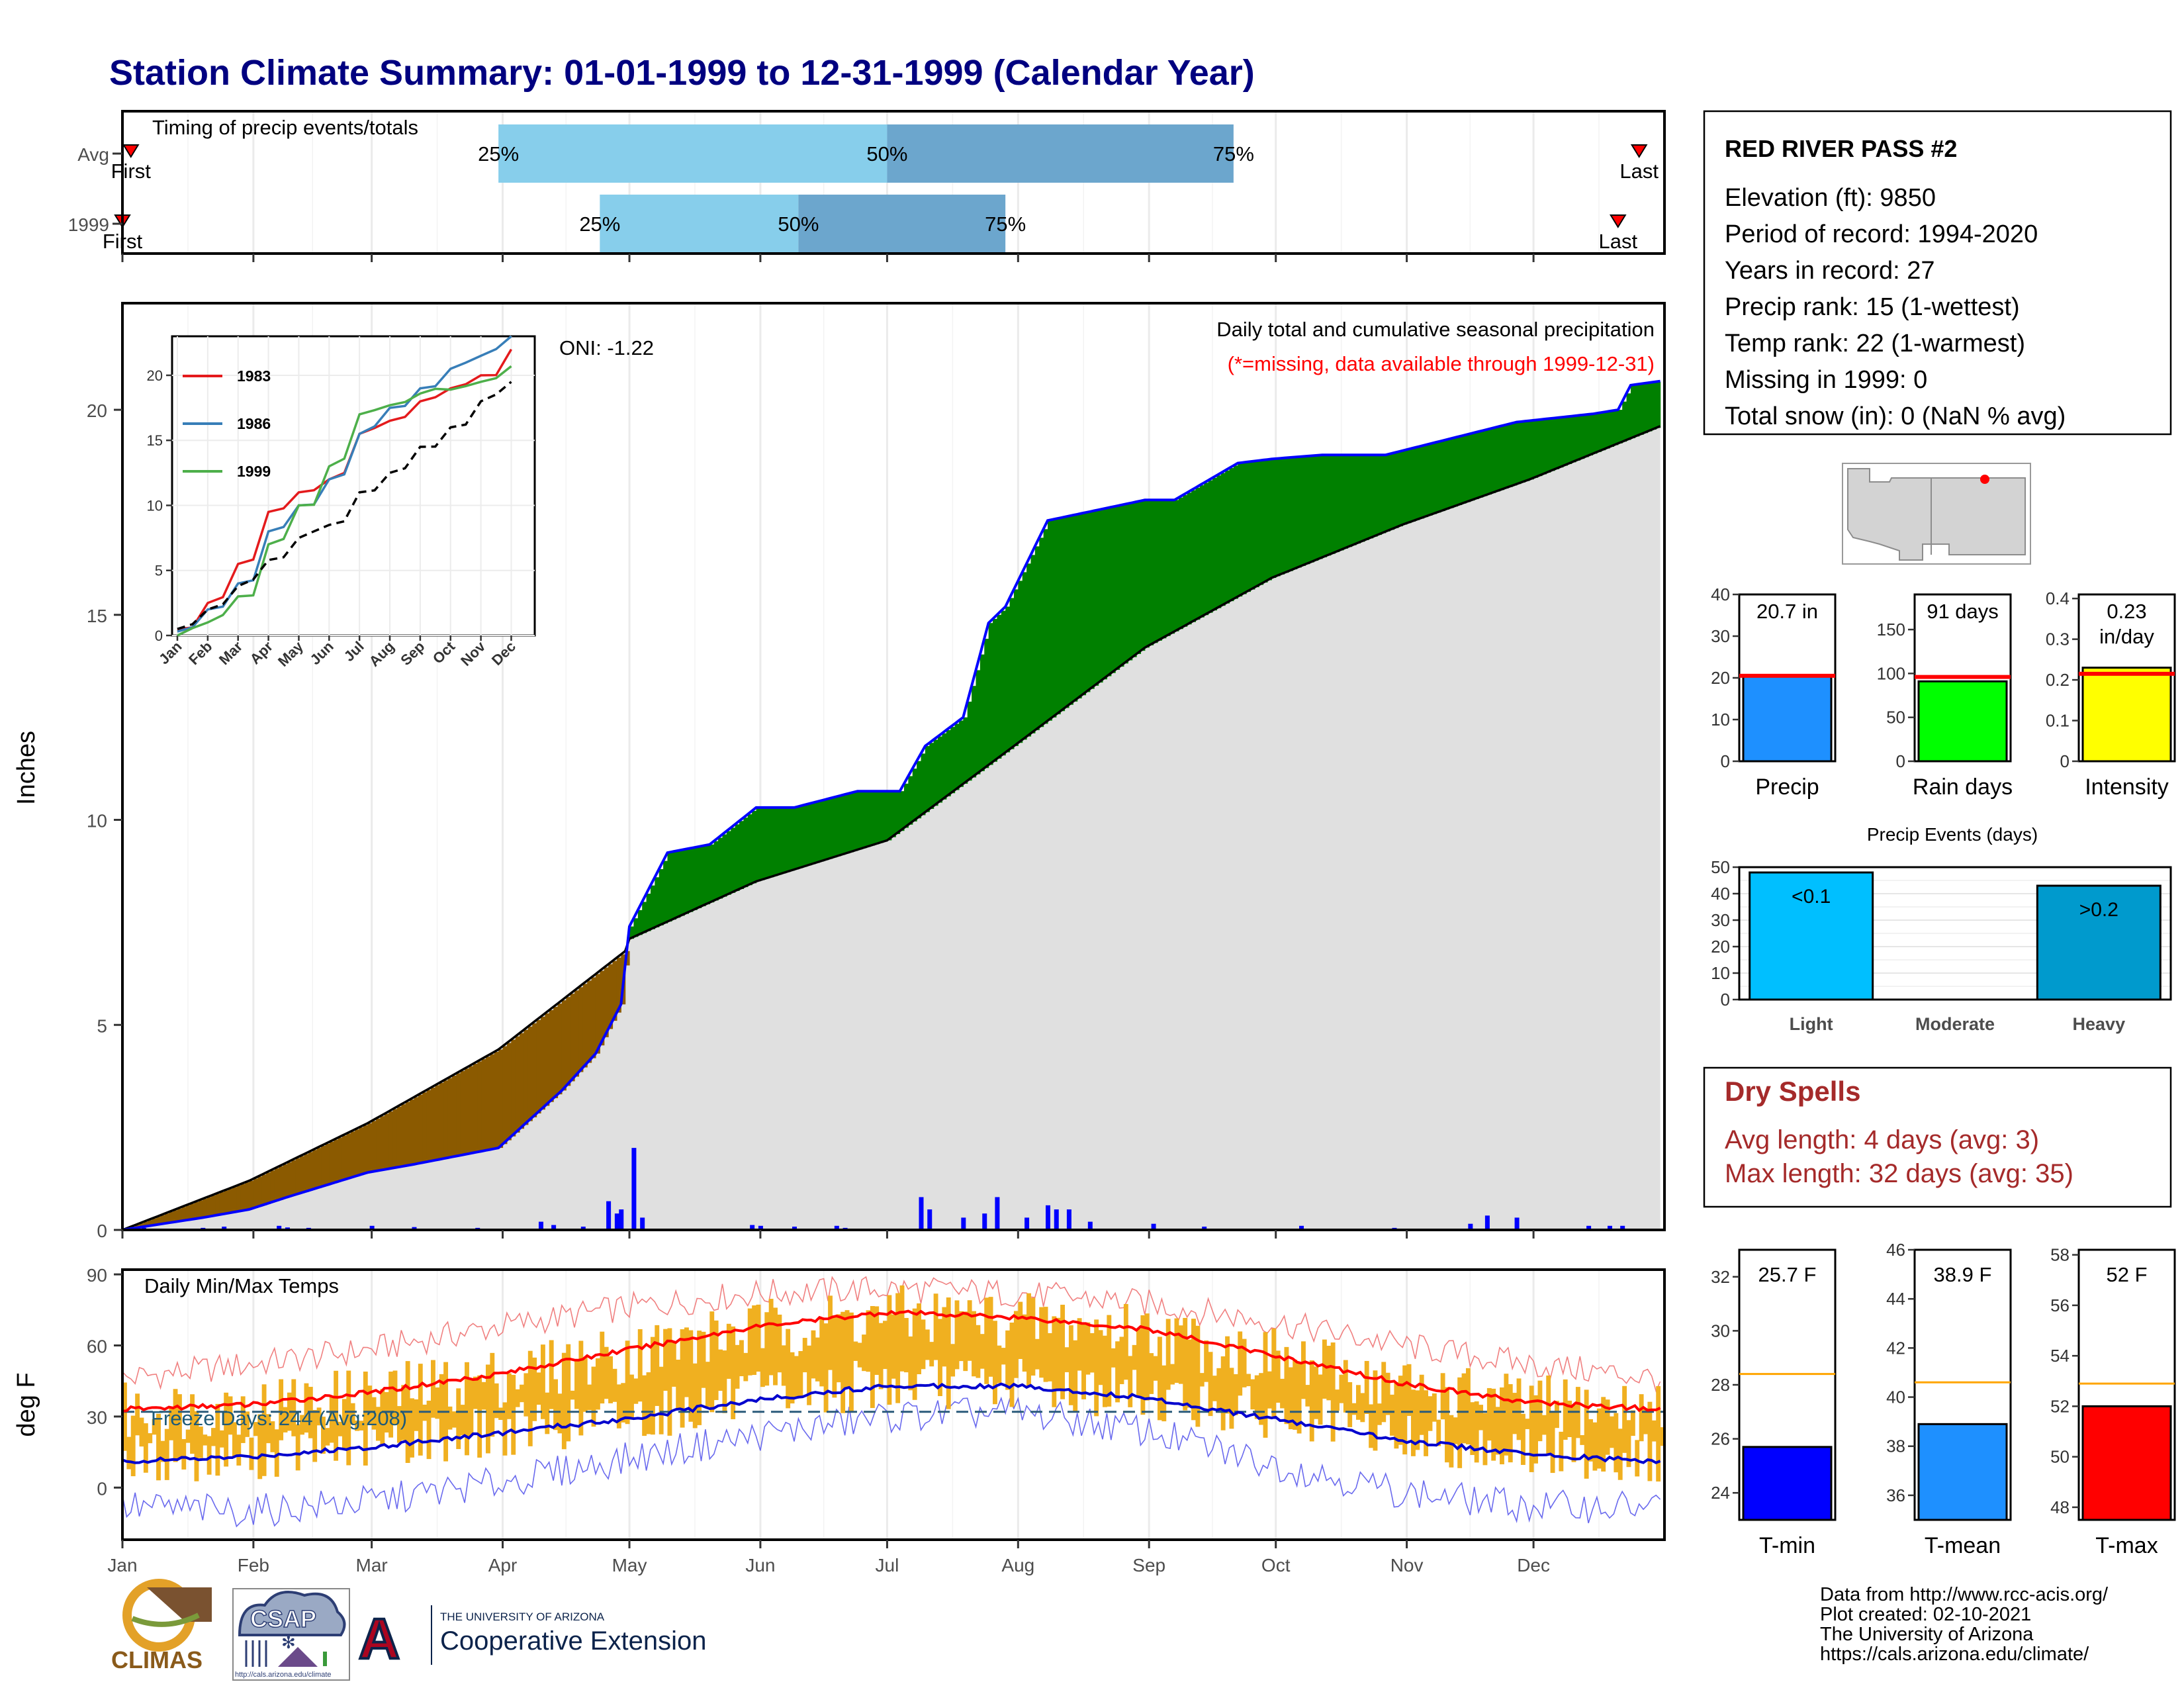 The height and width of the screenshot is (1688, 2184). What do you see at coordinates (2060, 1507) in the screenshot?
I see `mini-y-tick-label: 48` at bounding box center [2060, 1507].